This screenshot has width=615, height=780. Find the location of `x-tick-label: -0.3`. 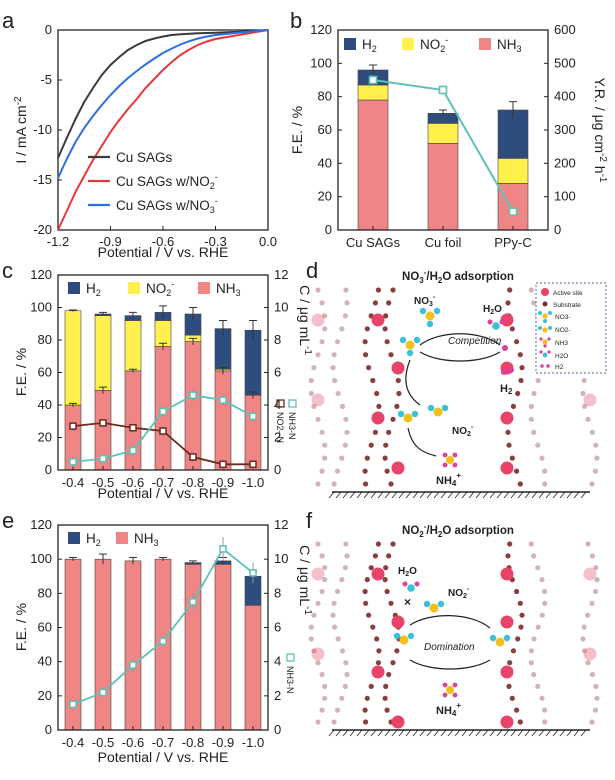

x-tick-label: -0.3 is located at coordinates (215, 241).